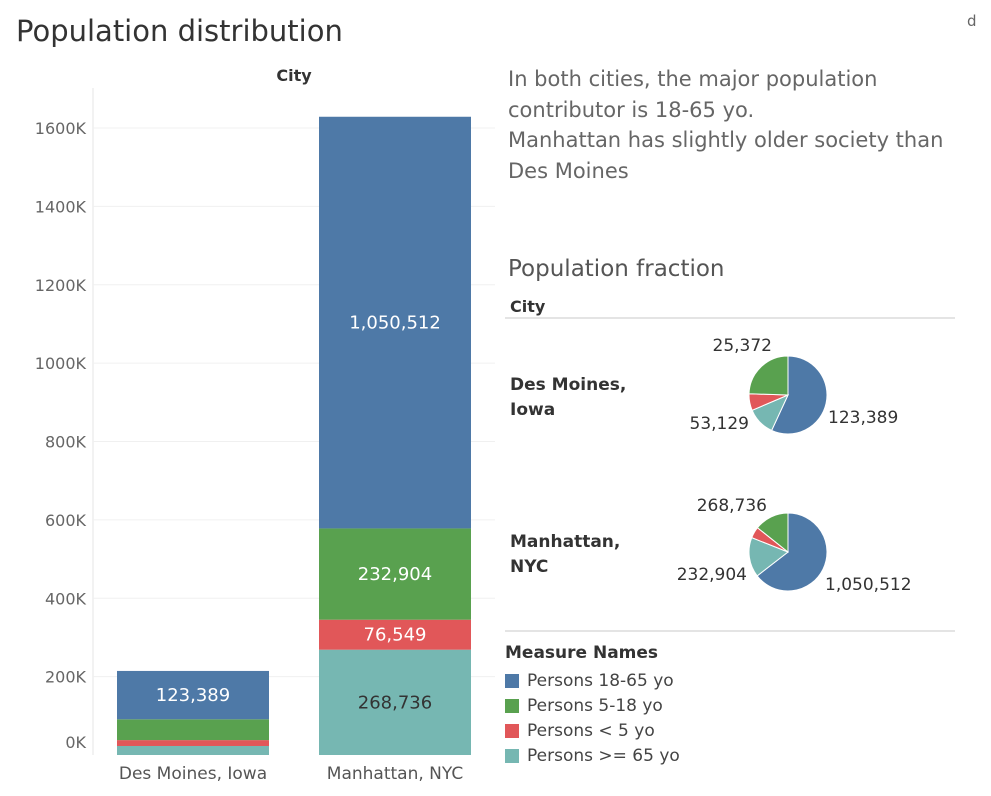 The height and width of the screenshot is (796, 991). What do you see at coordinates (712, 575) in the screenshot?
I see `pie-slice-label: 232,904` at bounding box center [712, 575].